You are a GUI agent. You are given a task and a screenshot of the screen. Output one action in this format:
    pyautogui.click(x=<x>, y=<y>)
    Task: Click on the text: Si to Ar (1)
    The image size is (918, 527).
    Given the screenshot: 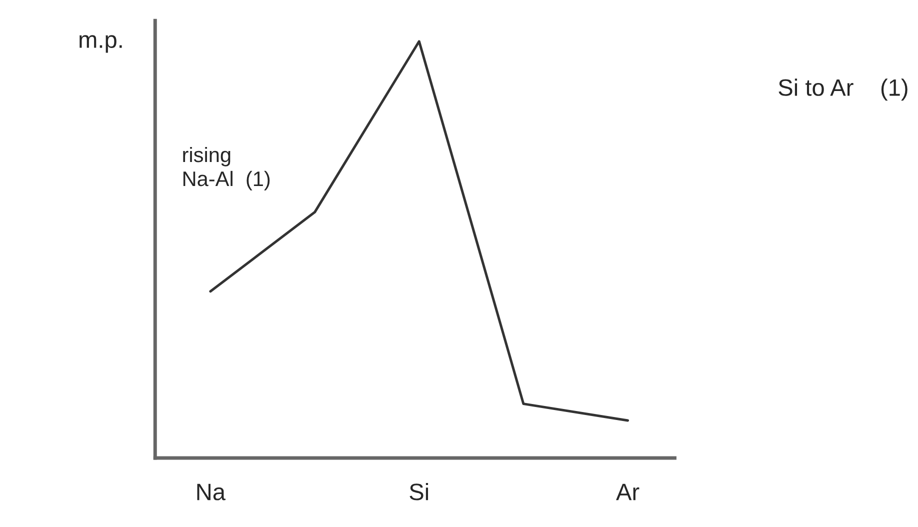 What is the action you would take?
    pyautogui.click(x=843, y=89)
    